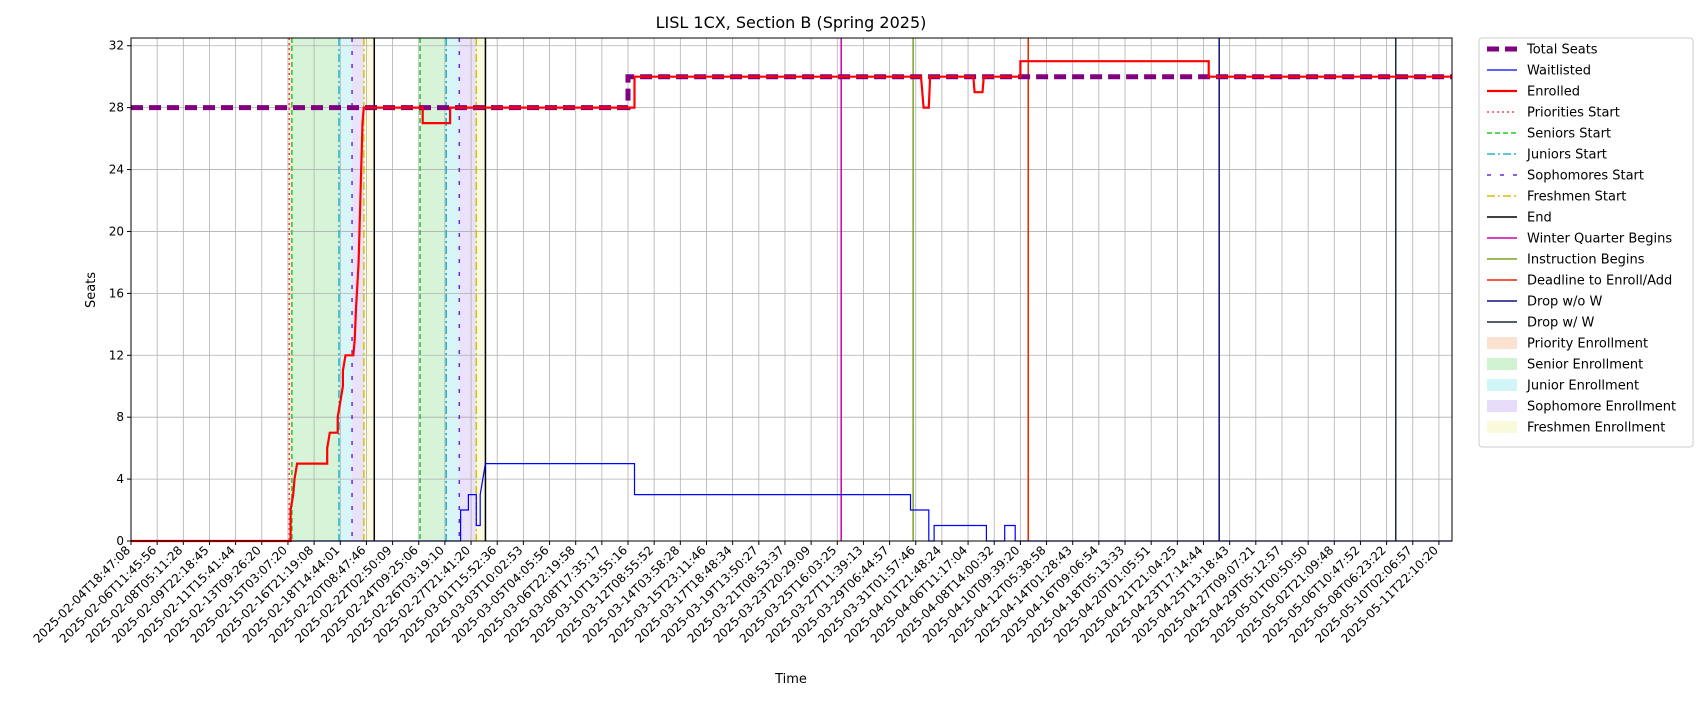 The width and height of the screenshot is (1700, 704). What do you see at coordinates (120, 479) in the screenshot?
I see `y-tick-label: 4` at bounding box center [120, 479].